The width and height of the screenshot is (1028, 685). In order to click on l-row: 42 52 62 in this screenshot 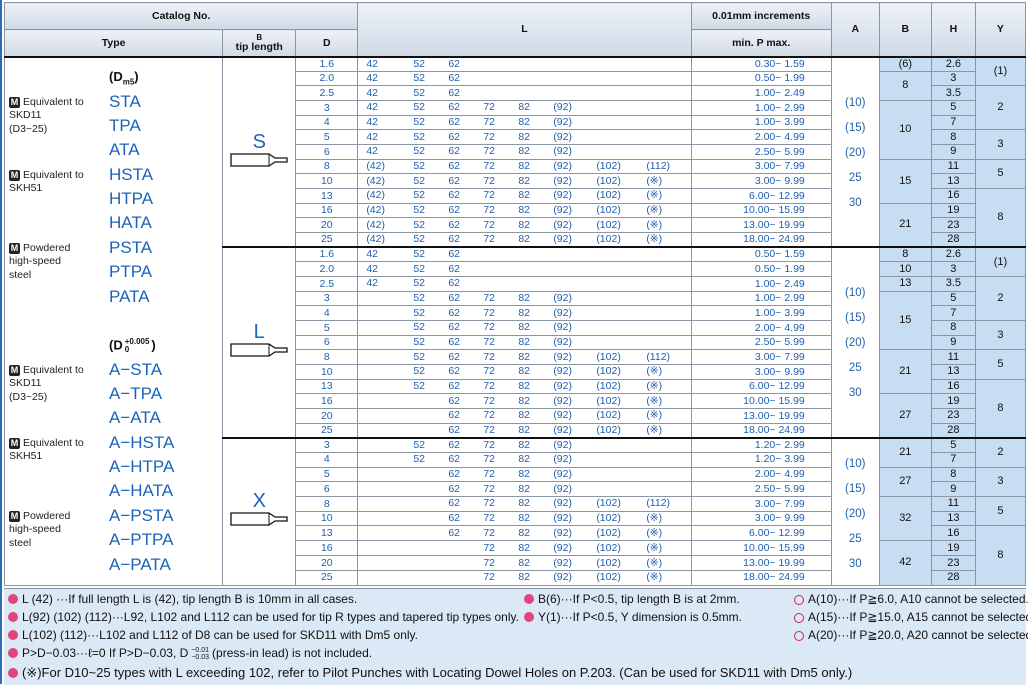, I will do `click(524, 93)`.